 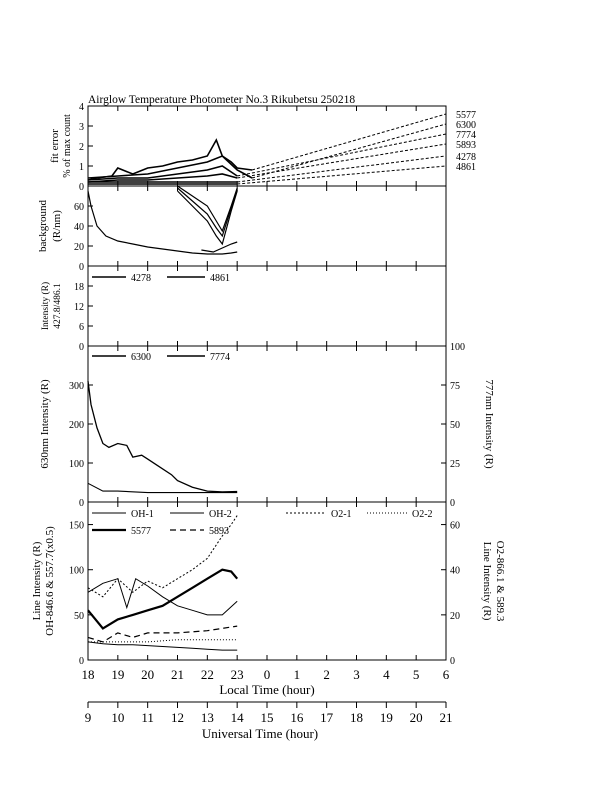 What do you see at coordinates (466, 145) in the screenshot?
I see `fit-error-legend-5893: 5893` at bounding box center [466, 145].